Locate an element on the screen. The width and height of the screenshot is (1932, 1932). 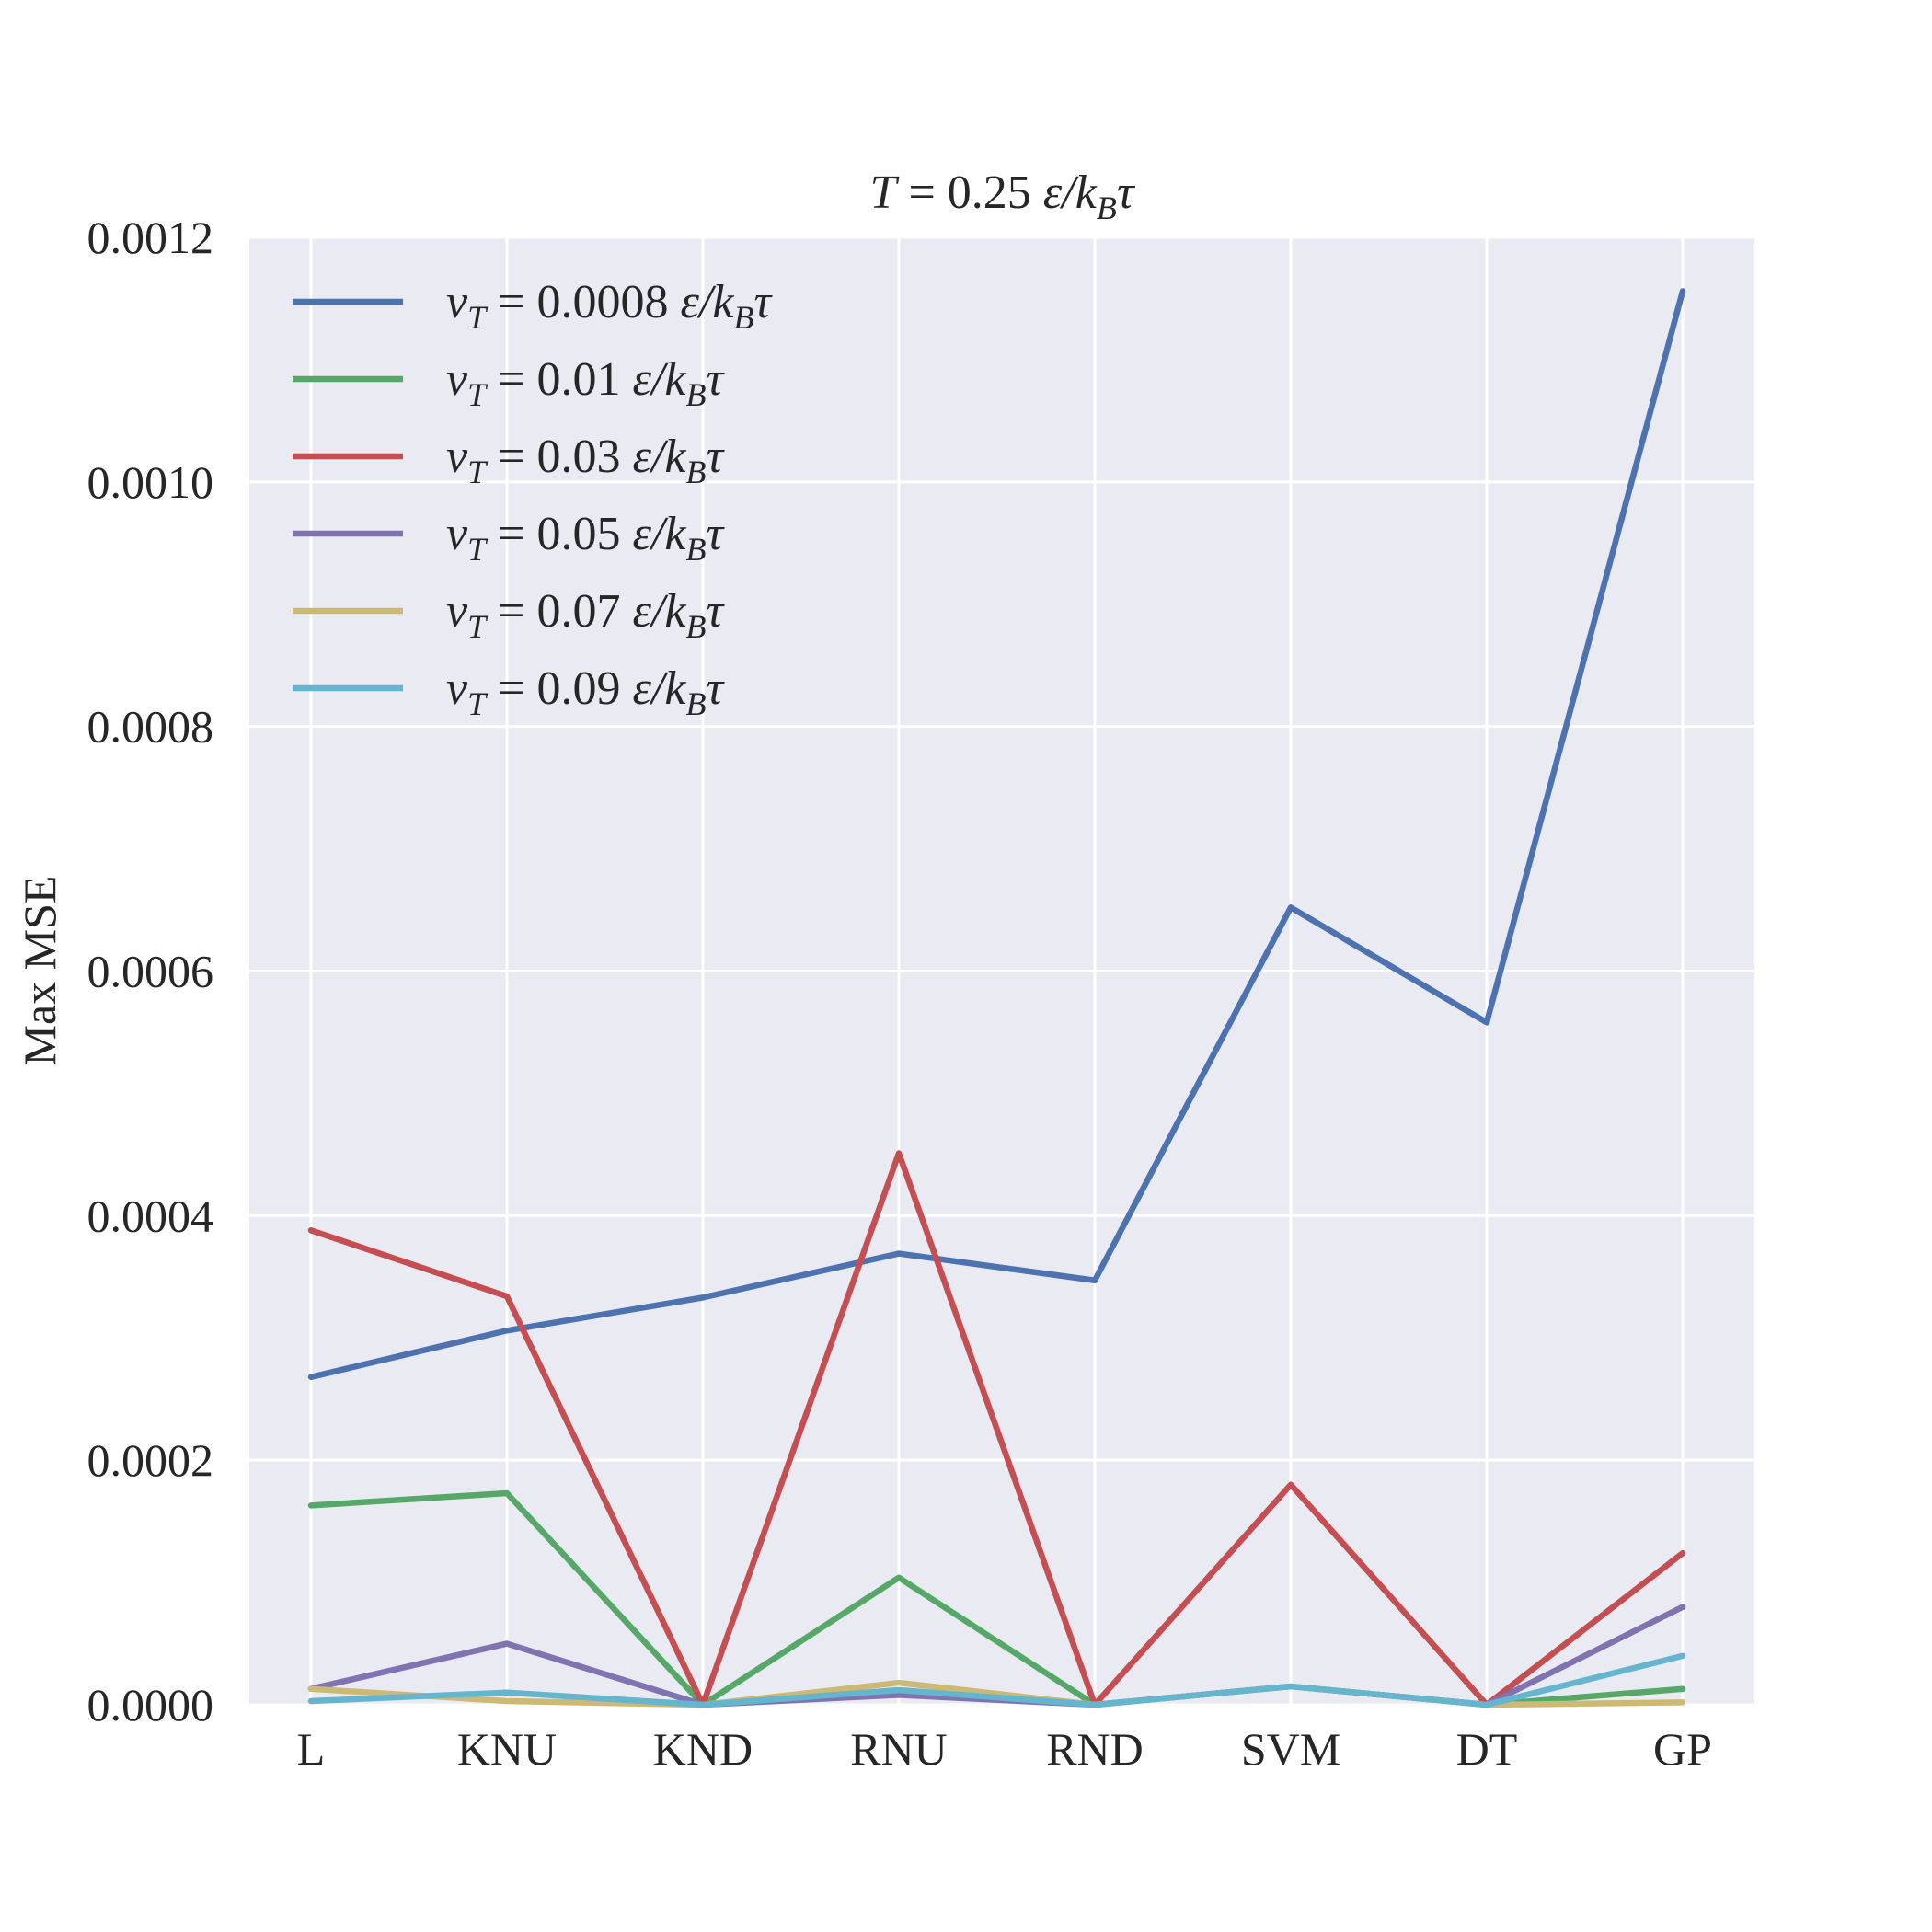
x-tick-labels: L KNU KND RNU RND SVM DT GP is located at coordinates (1004, 1749).